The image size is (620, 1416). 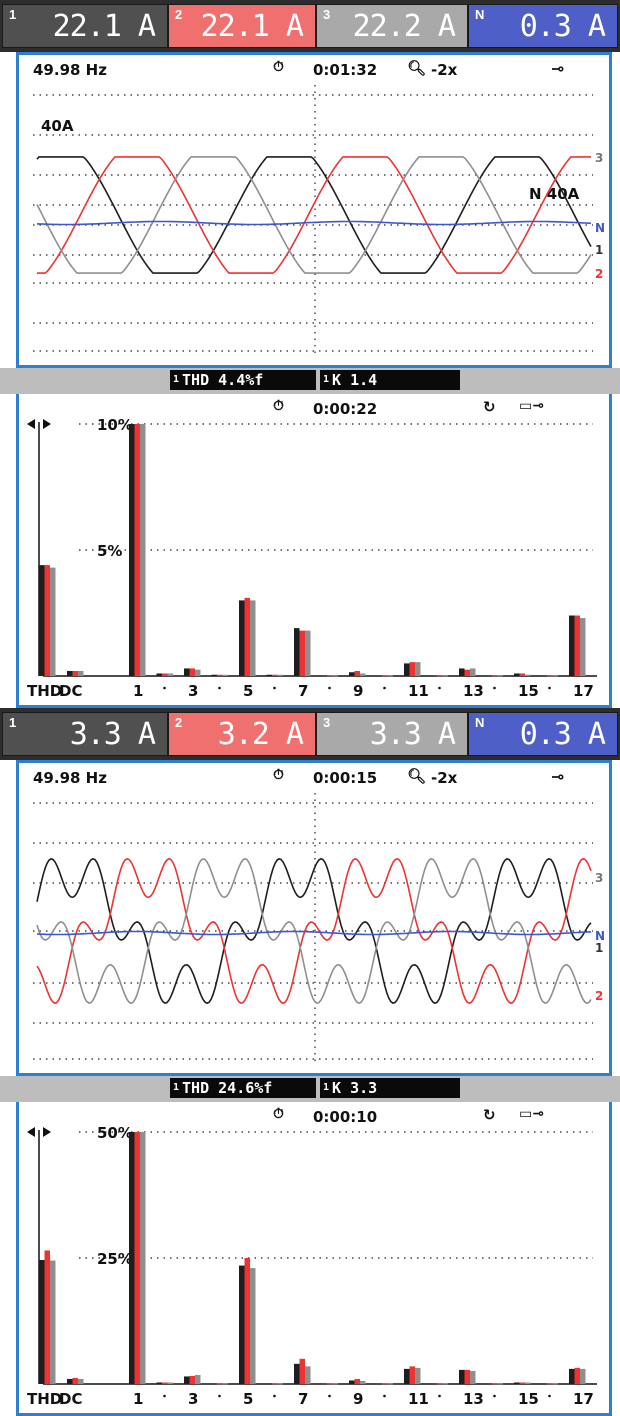 What do you see at coordinates (314, 223) in the screenshot?
I see `neutral-trace` at bounding box center [314, 223].